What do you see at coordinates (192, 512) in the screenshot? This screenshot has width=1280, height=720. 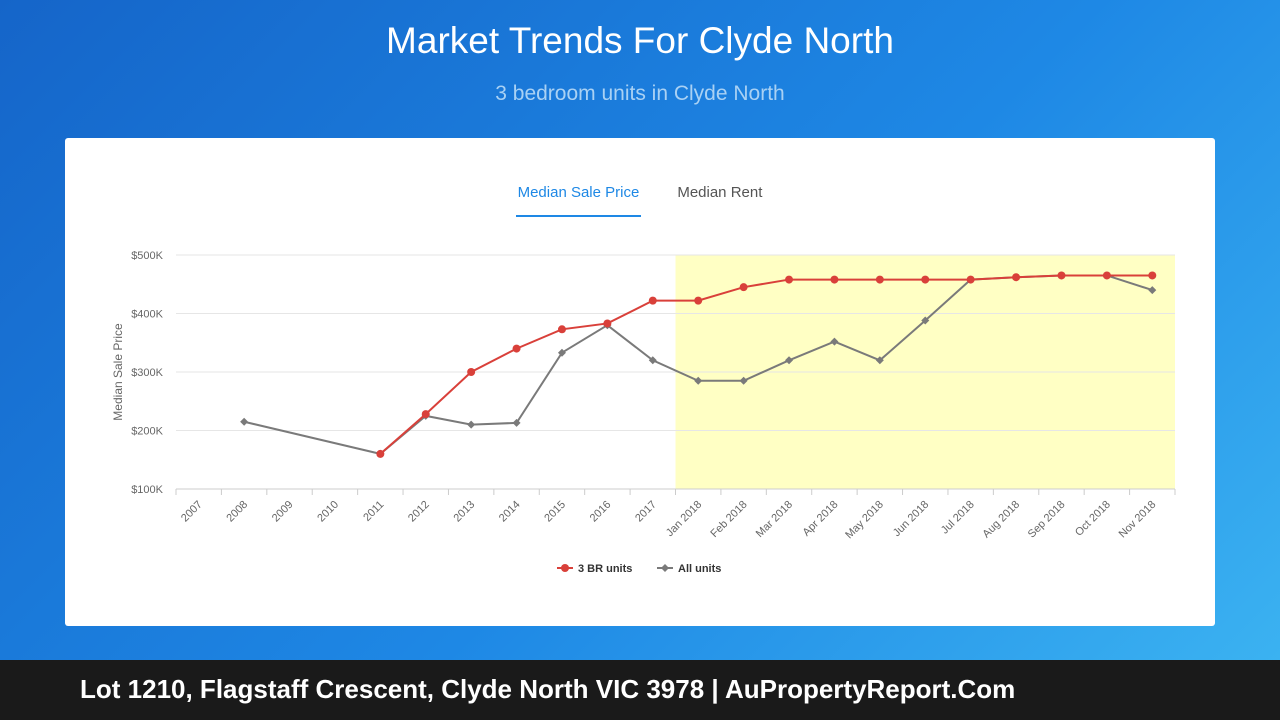 I see `x-tick-label: 2007` at bounding box center [192, 512].